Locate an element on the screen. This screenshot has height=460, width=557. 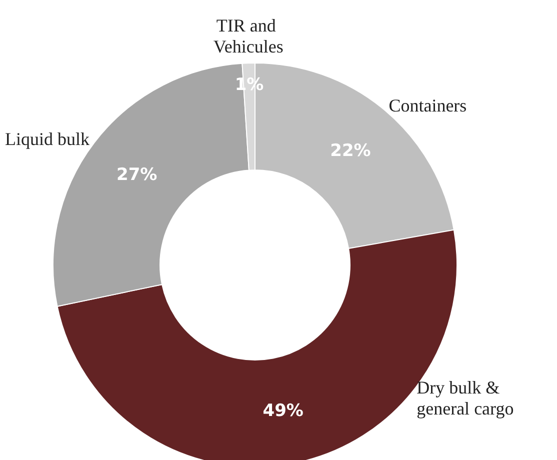
slice-label: Liquid bulk is located at coordinates (47, 139).